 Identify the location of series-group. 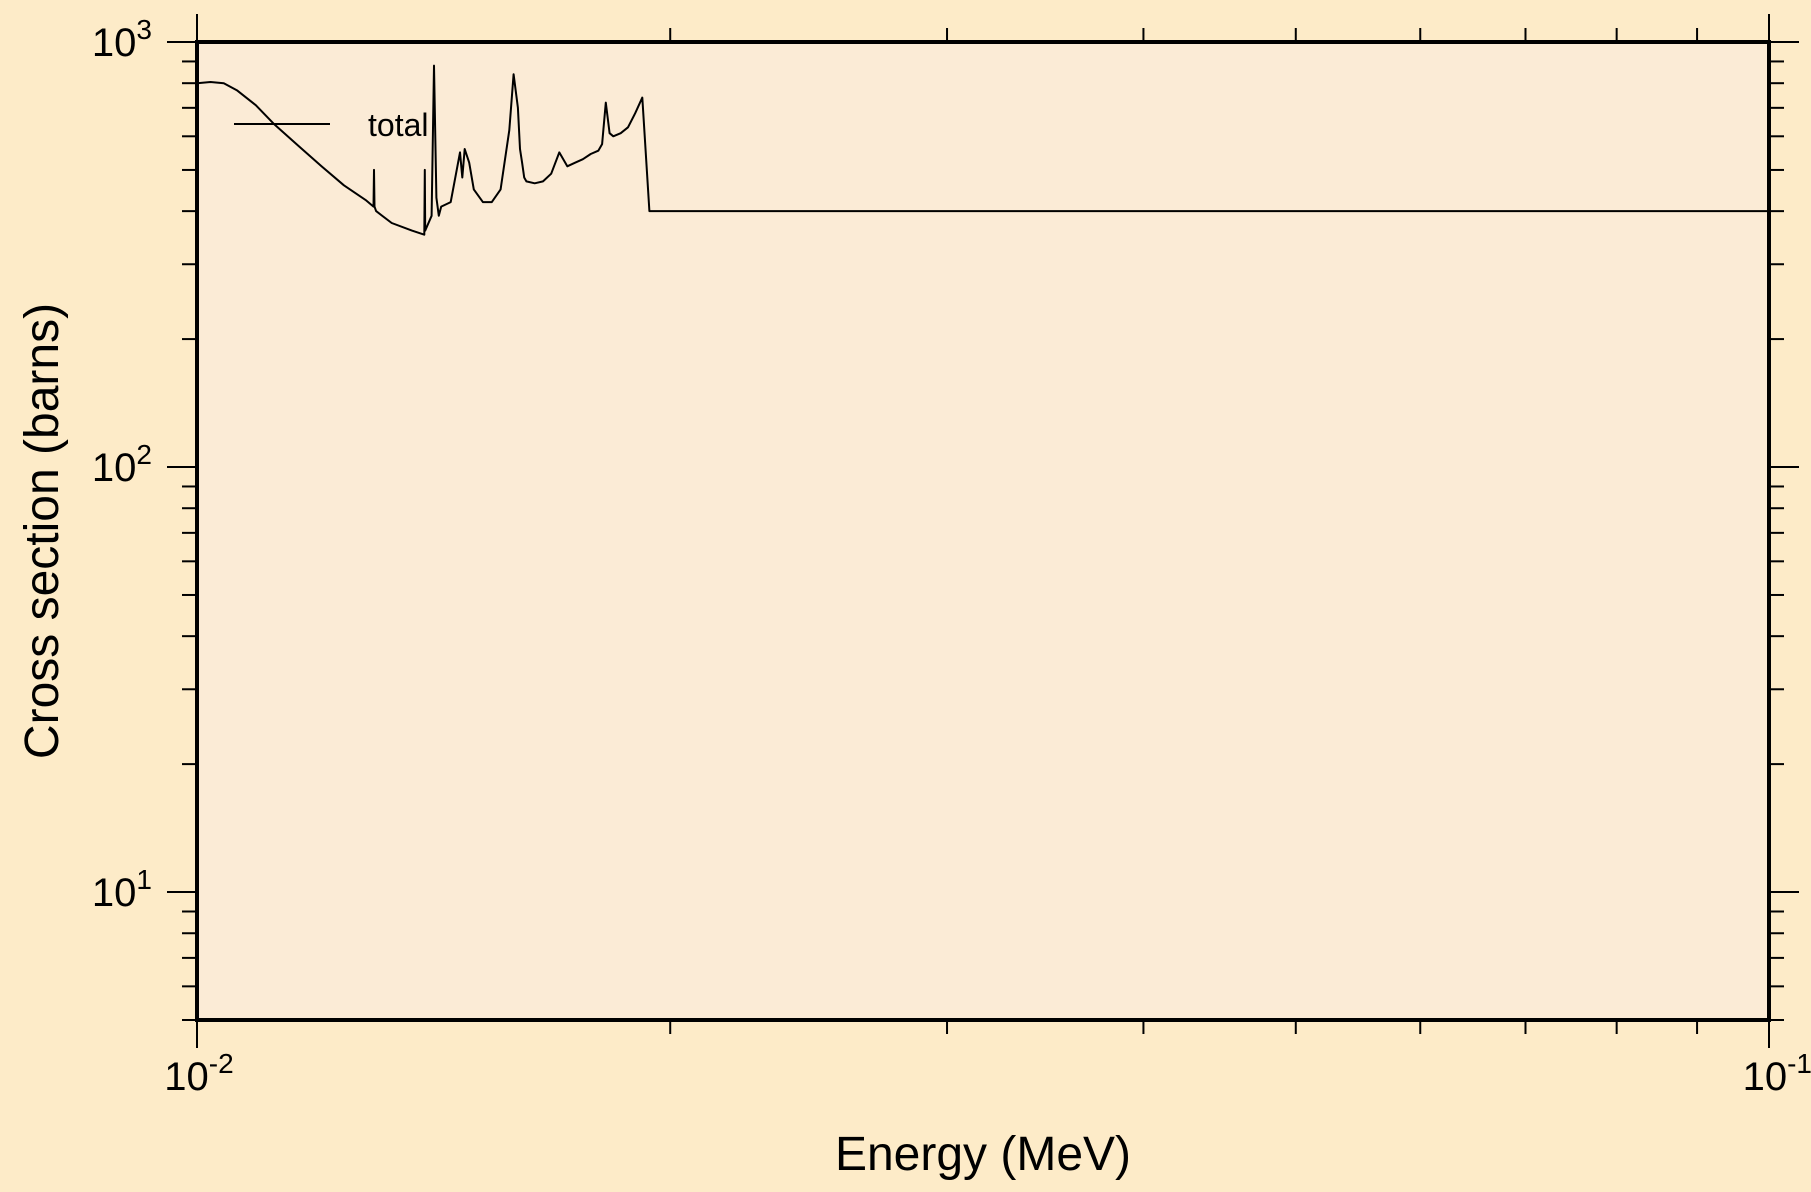
(982, 150).